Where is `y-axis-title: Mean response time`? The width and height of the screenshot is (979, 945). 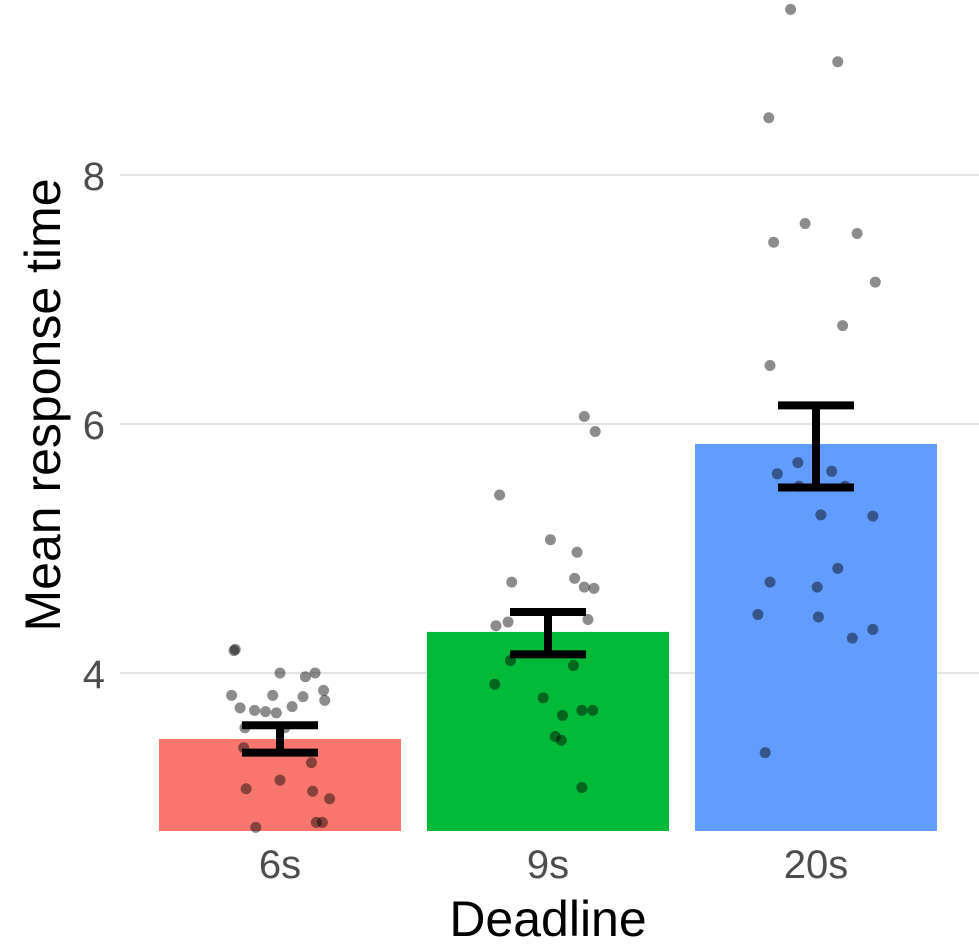 y-axis-title: Mean response time is located at coordinates (43, 404).